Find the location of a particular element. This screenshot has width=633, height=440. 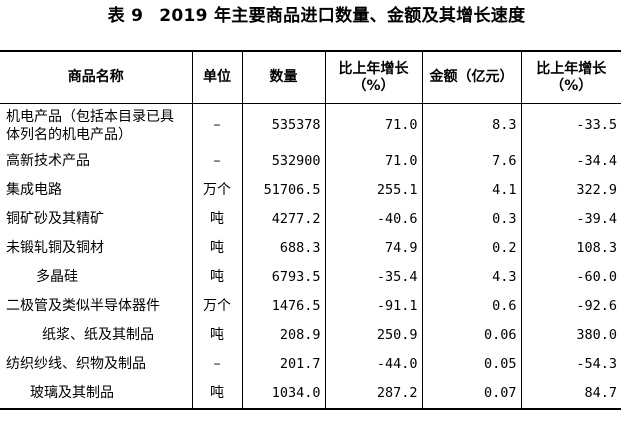

cell-amount: 0.05 is located at coordinates (472, 364).